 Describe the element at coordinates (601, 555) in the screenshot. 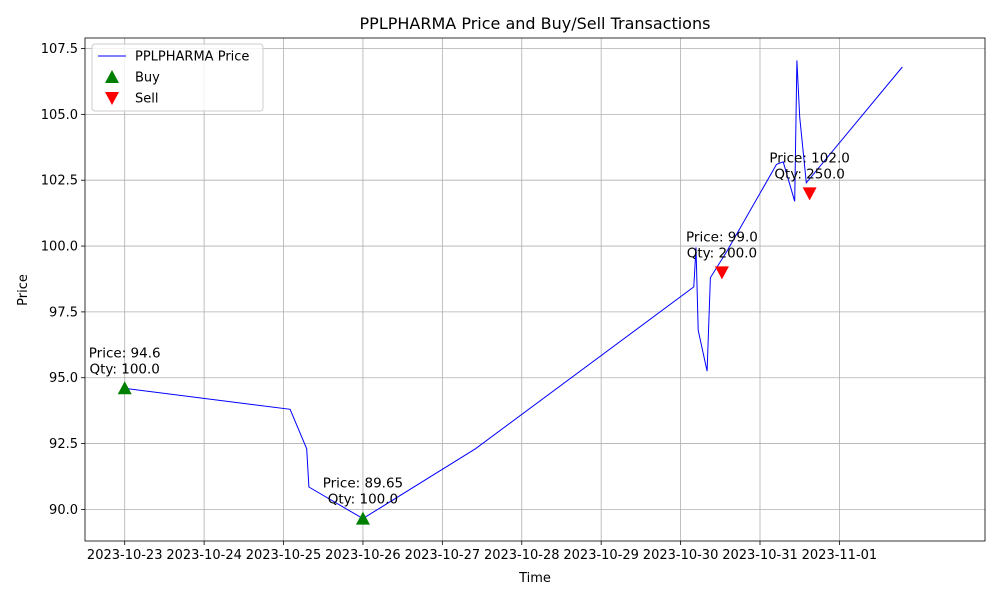

I see `x-tick-label: 2023-10-29` at that location.